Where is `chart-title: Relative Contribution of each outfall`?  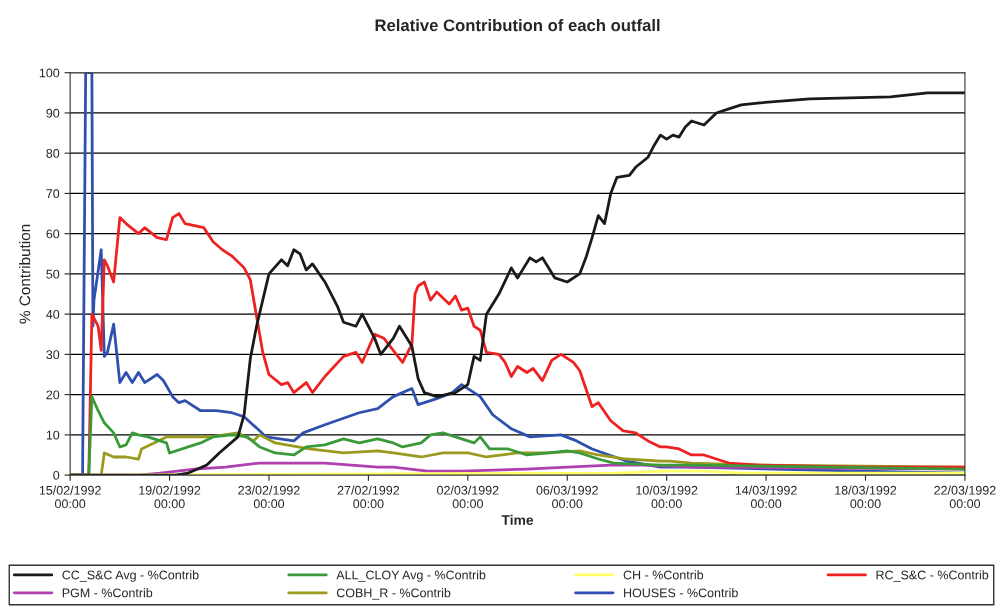 chart-title: Relative Contribution of each outfall is located at coordinates (517, 25).